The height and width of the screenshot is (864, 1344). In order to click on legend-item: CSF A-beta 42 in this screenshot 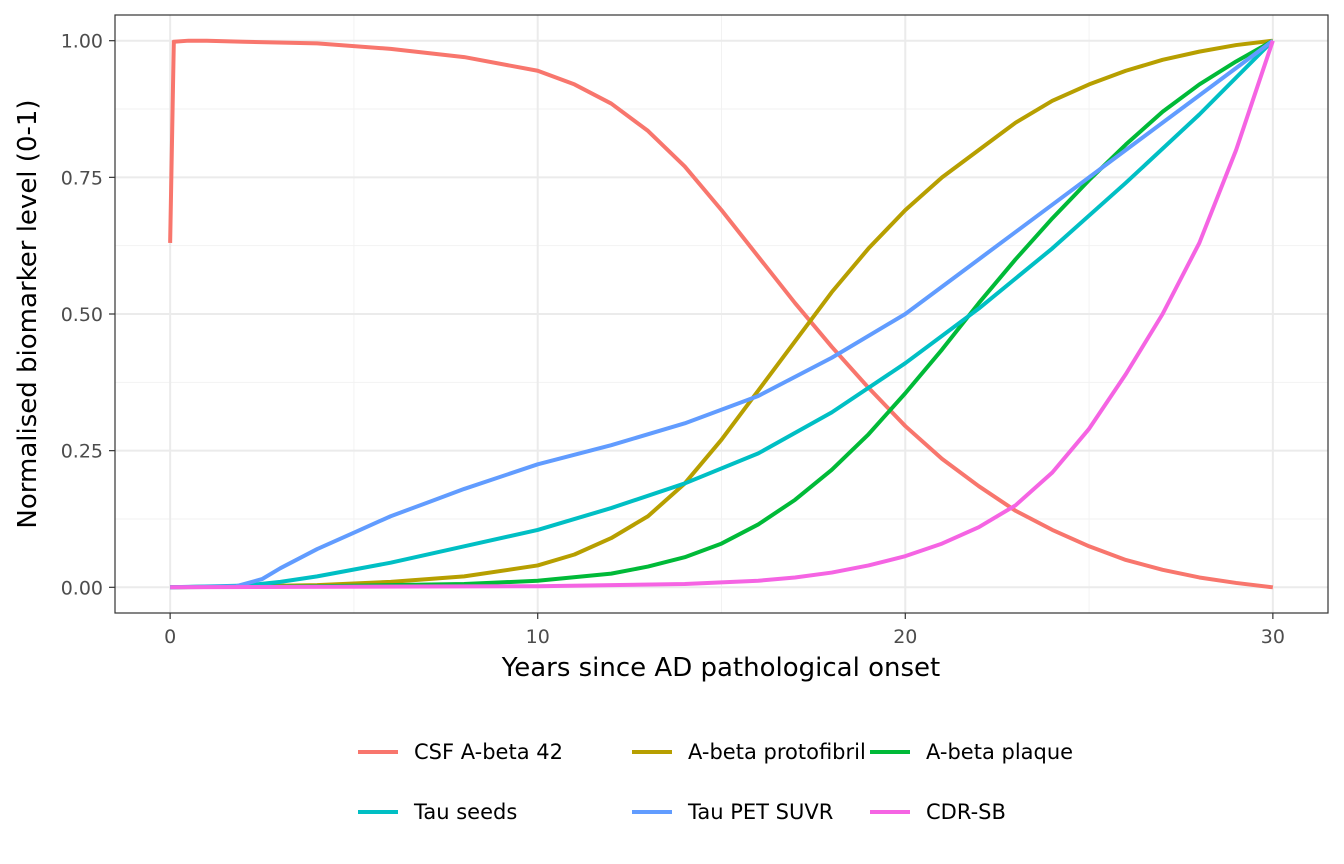, I will do `click(460, 752)`.